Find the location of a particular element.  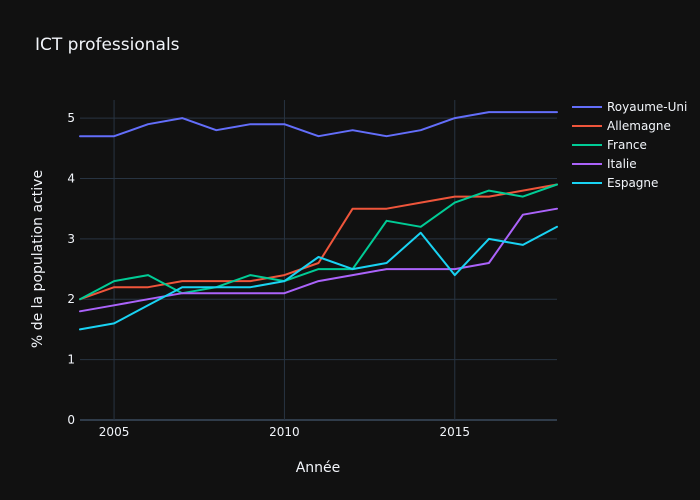

legend-item: Royaume-Uni is located at coordinates (629, 107).